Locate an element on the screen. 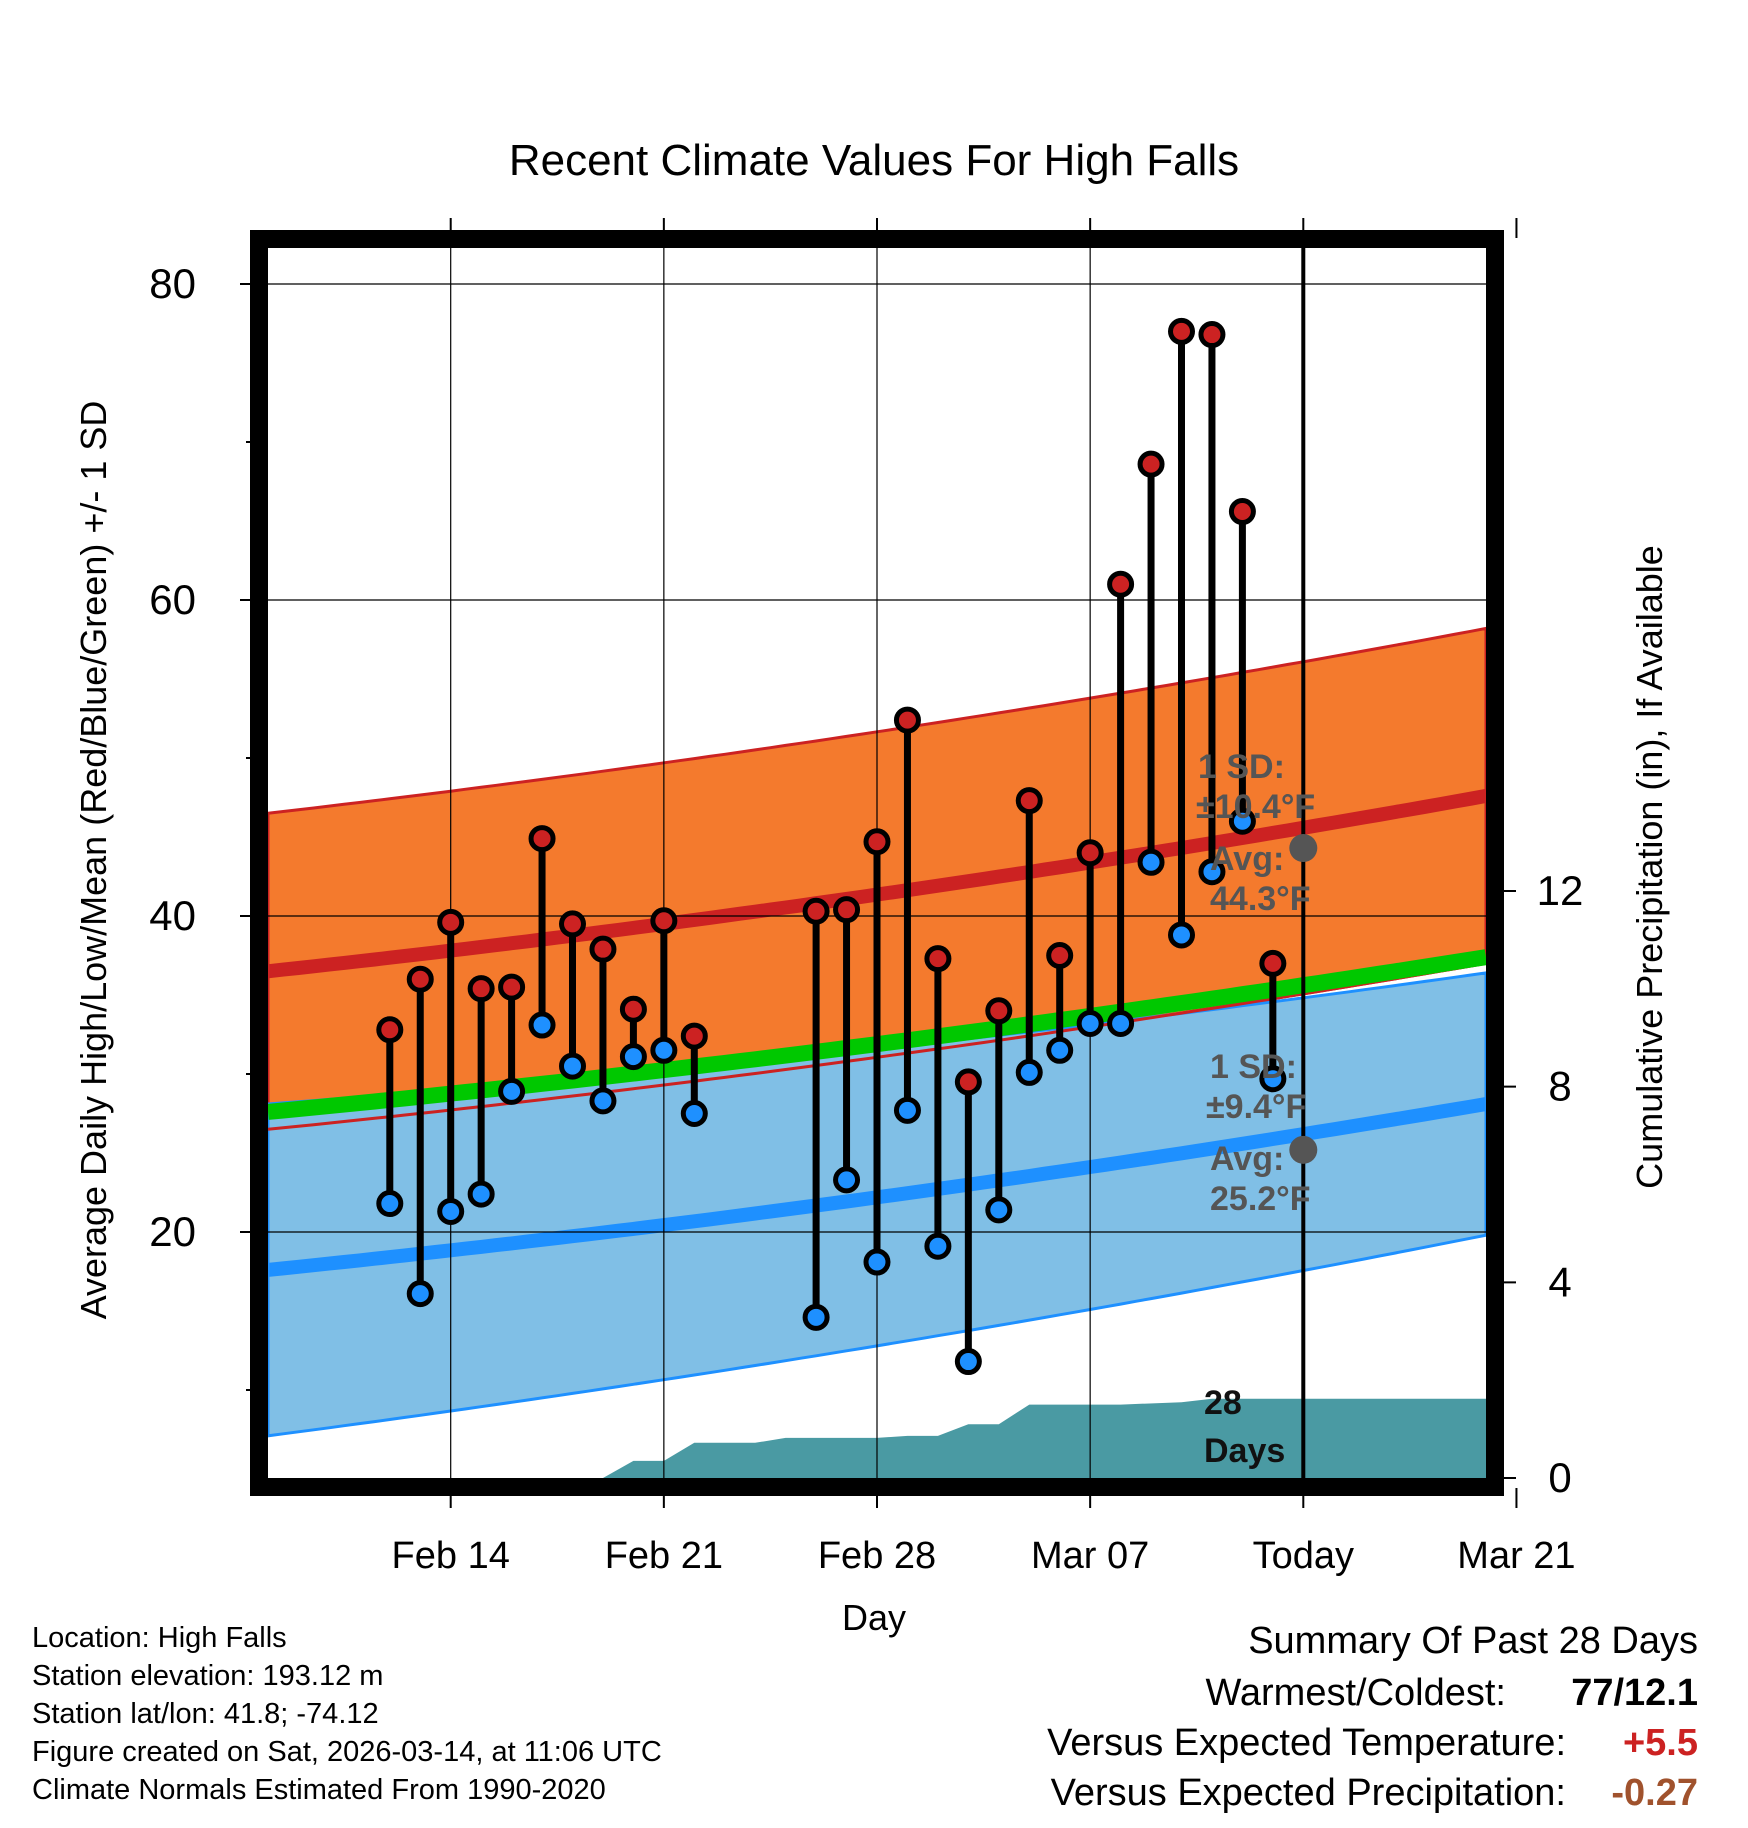 The height and width of the screenshot is (1828, 1748). y2-tick-label-0: 0 is located at coordinates (1559, 1477).